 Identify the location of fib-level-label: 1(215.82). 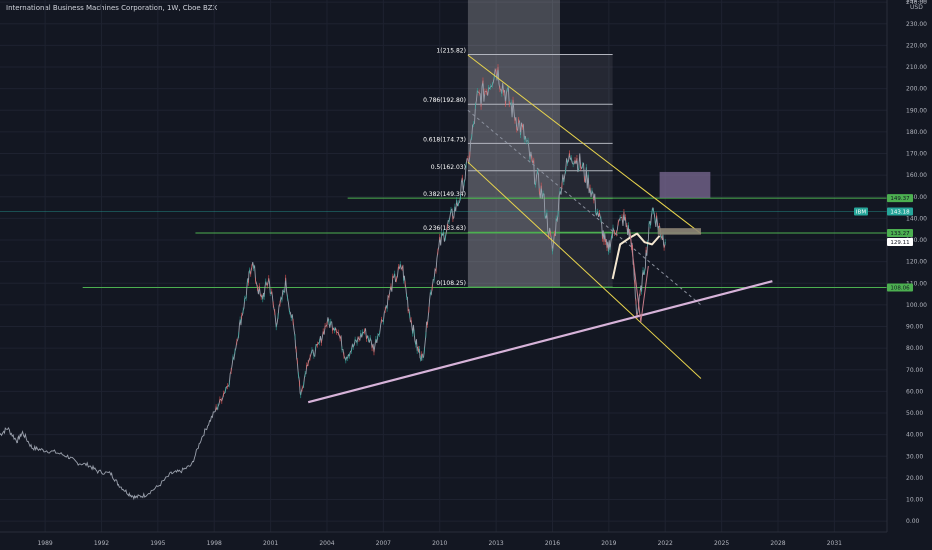
(451, 50).